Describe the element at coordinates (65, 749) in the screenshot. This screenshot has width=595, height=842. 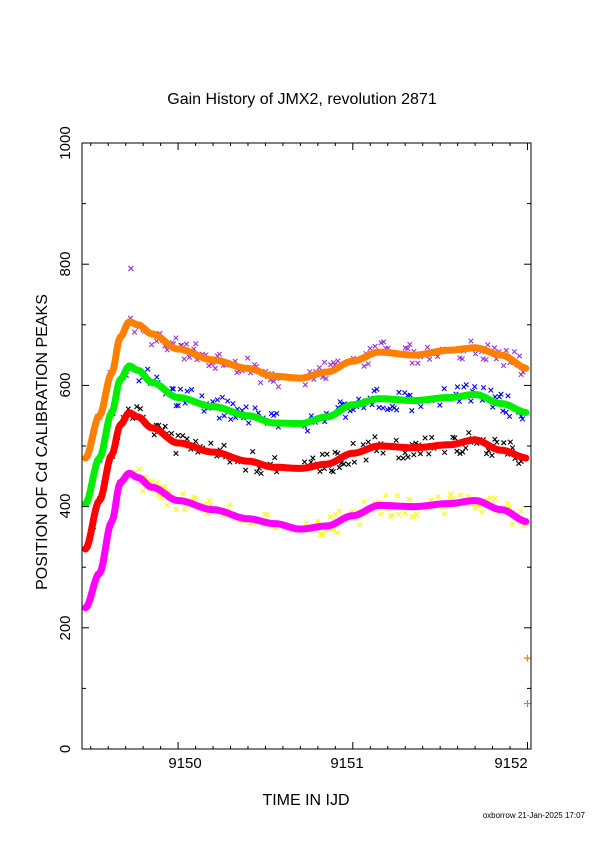
I see `y-tick-label-0: 0` at that location.